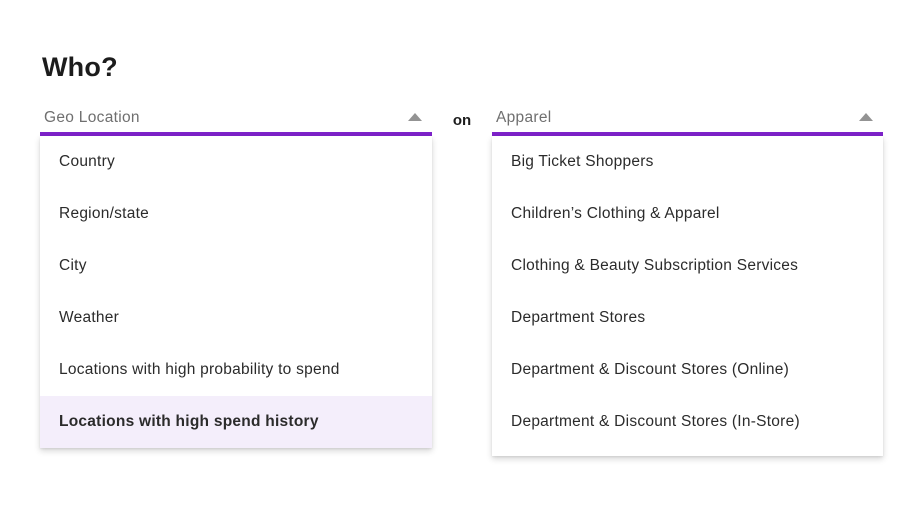 This screenshot has height=520, width=924. What do you see at coordinates (236, 119) in the screenshot?
I see `geo-location-select: Geo Location` at bounding box center [236, 119].